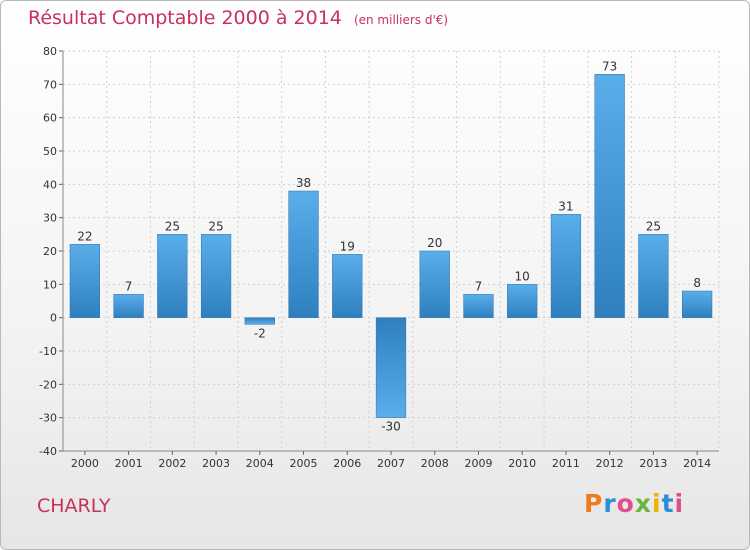 Image resolution: width=750 pixels, height=550 pixels. I want to click on y-tick-label: 60, so click(50, 118).